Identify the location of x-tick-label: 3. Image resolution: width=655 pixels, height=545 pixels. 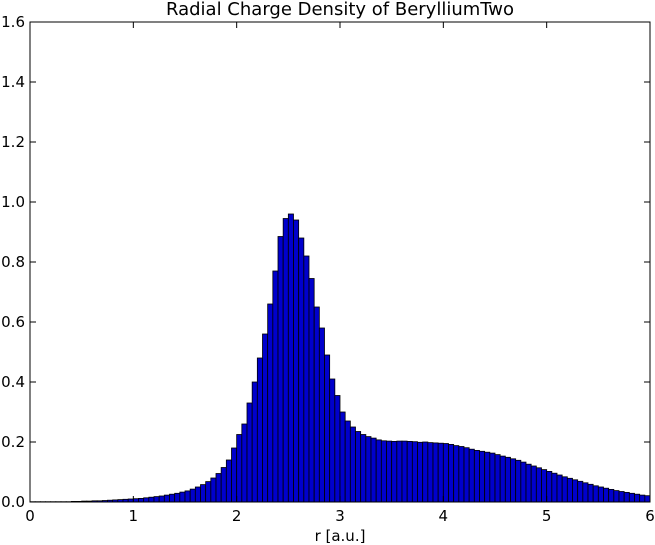
(340, 516).